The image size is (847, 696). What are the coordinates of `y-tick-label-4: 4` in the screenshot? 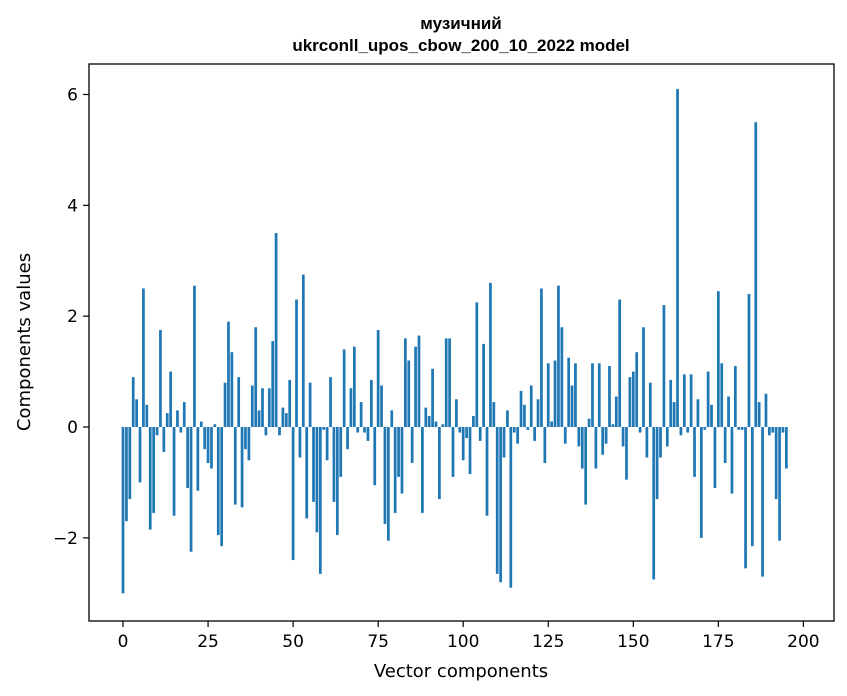 It's located at (72, 206).